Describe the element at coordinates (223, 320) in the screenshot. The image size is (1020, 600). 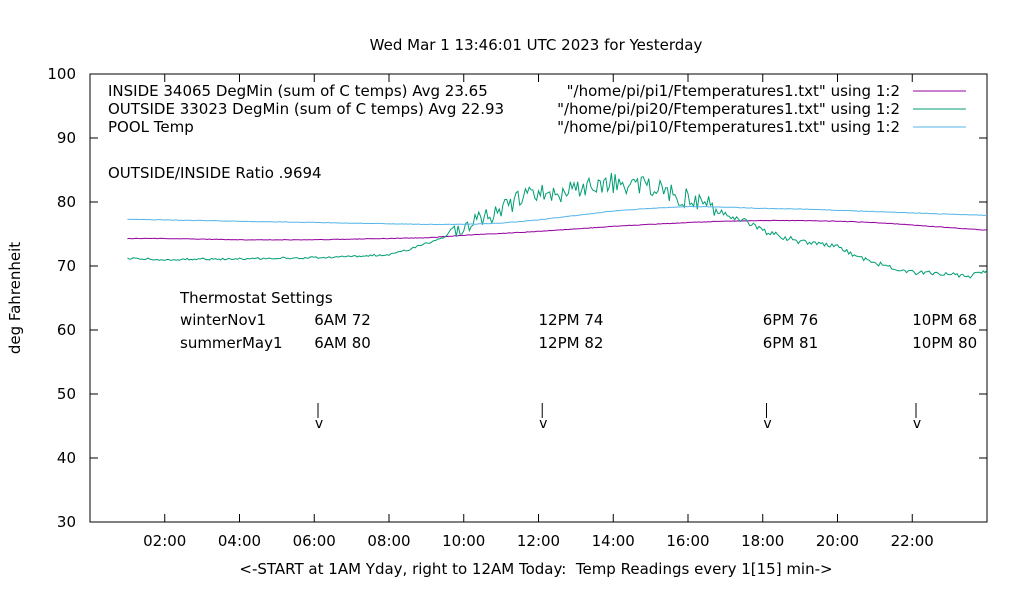
I see `thermostat-row-label: winterNov1` at that location.